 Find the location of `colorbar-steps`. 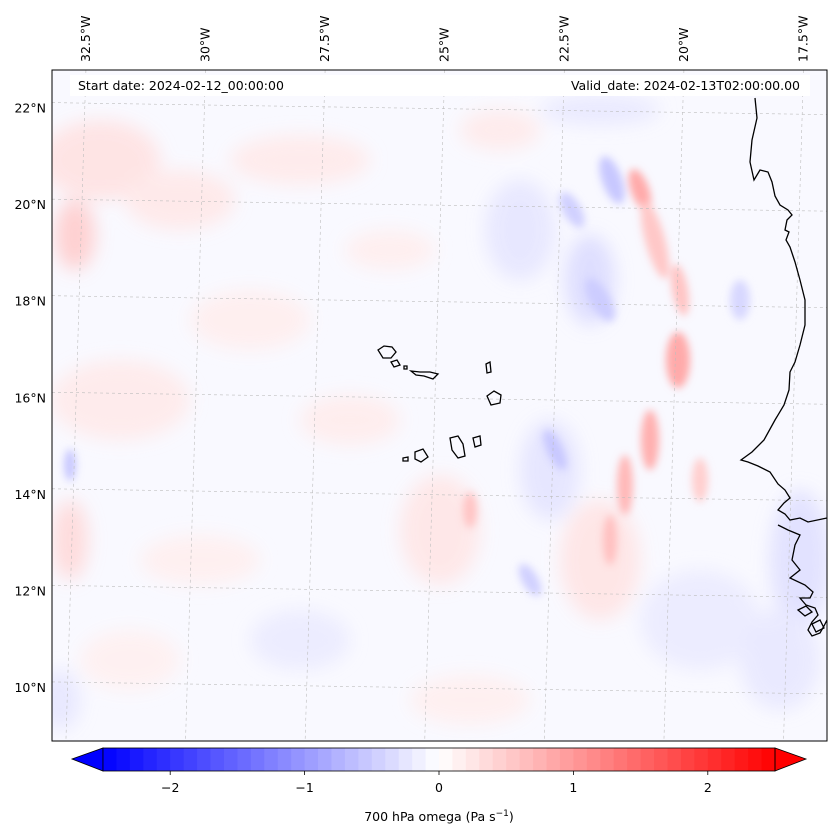

colorbar-steps is located at coordinates (439, 759).